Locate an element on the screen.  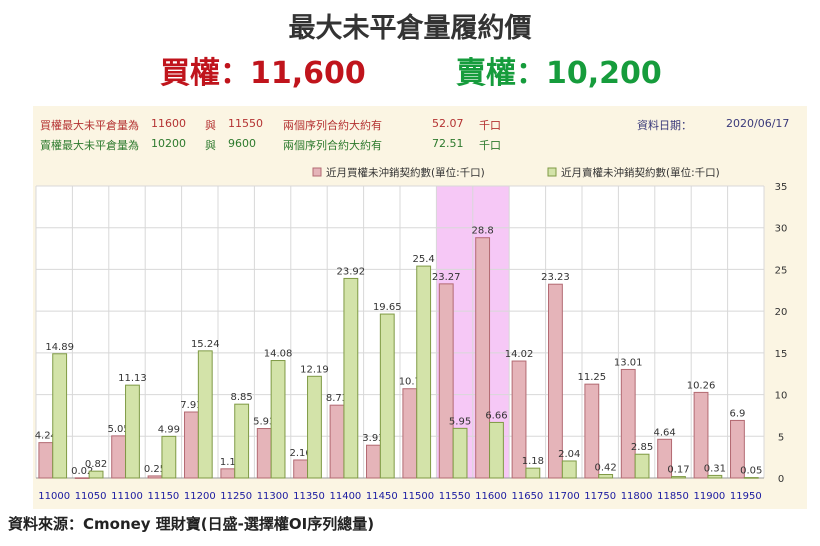
data-label: 6.9 is located at coordinates (737, 413).